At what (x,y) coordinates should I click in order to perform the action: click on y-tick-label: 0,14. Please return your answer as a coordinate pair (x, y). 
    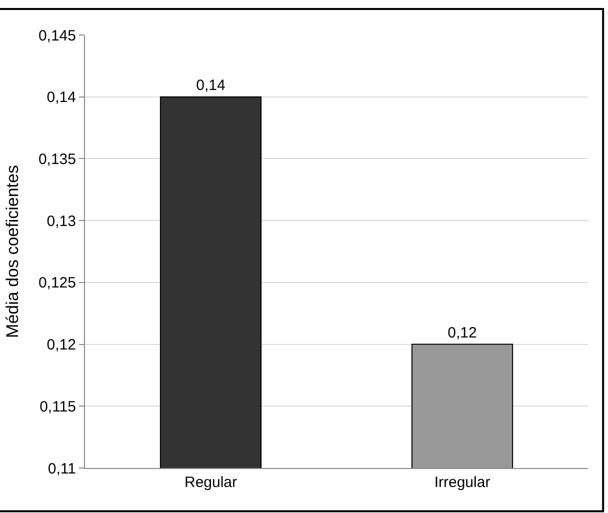
    Looking at the image, I should click on (61, 97).